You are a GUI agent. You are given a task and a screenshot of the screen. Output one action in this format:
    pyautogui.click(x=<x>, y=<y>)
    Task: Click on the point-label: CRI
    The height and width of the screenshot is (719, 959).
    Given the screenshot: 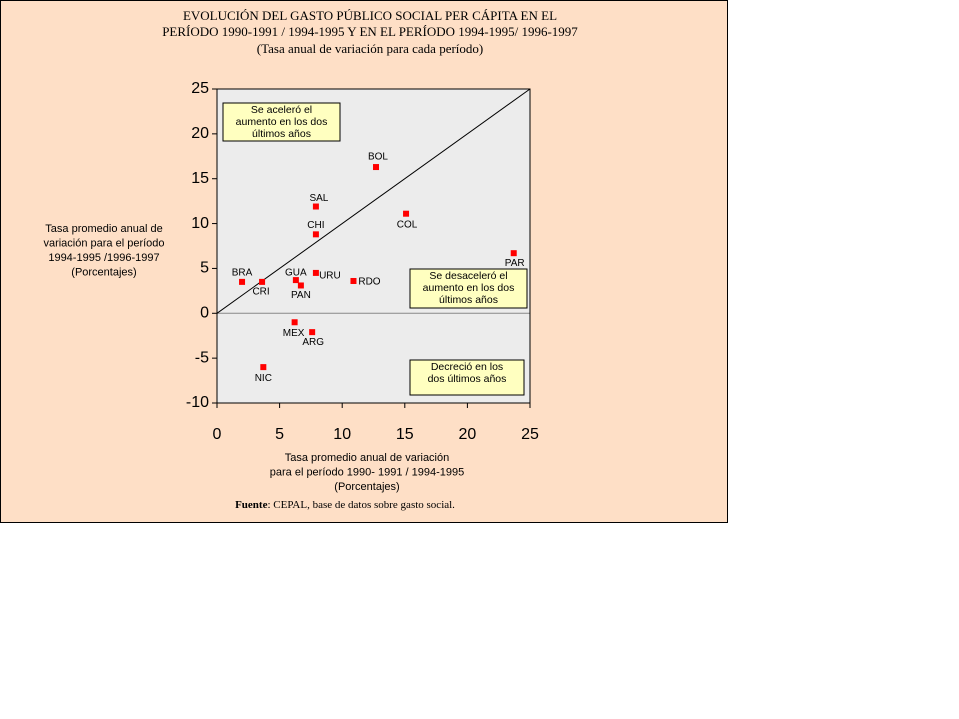 What is the action you would take?
    pyautogui.click(x=260, y=292)
    